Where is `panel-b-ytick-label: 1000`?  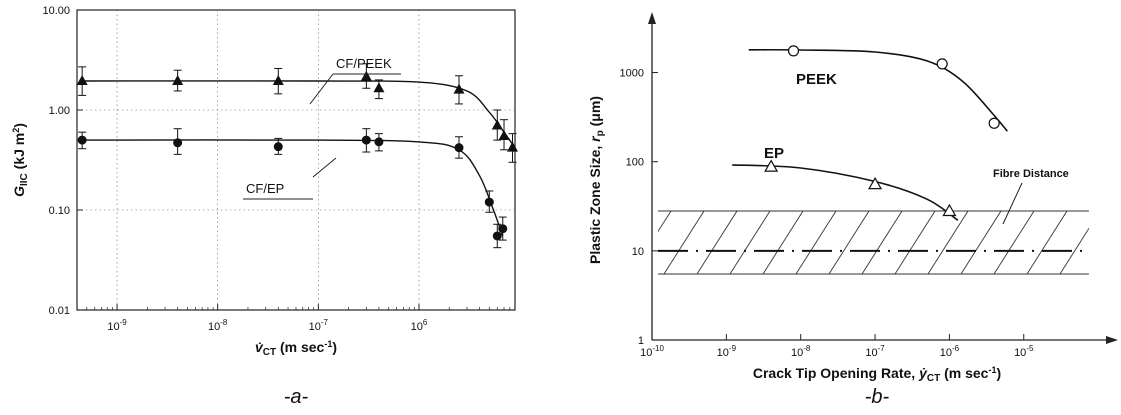 panel-b-ytick-label: 1000 is located at coordinates (632, 74).